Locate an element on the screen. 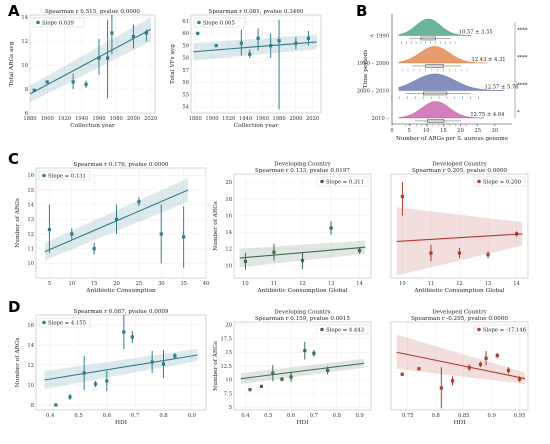 The image size is (550, 444). group-label: 2000 – 2010 is located at coordinates (373, 91).